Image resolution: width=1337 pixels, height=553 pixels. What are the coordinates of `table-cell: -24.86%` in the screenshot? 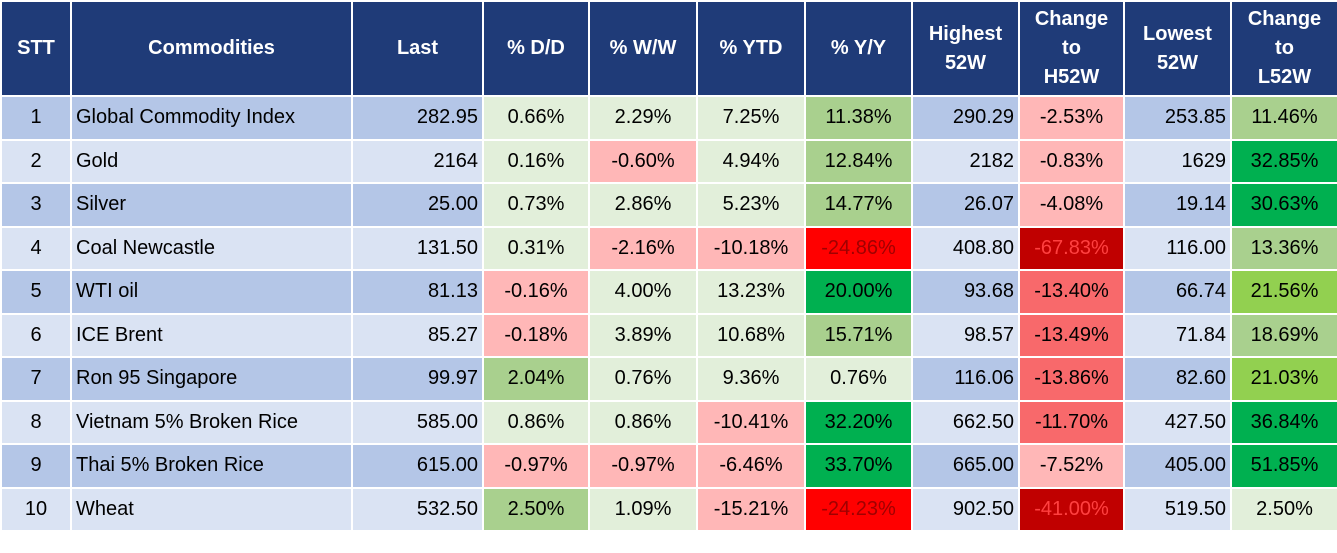 It's located at (858, 248).